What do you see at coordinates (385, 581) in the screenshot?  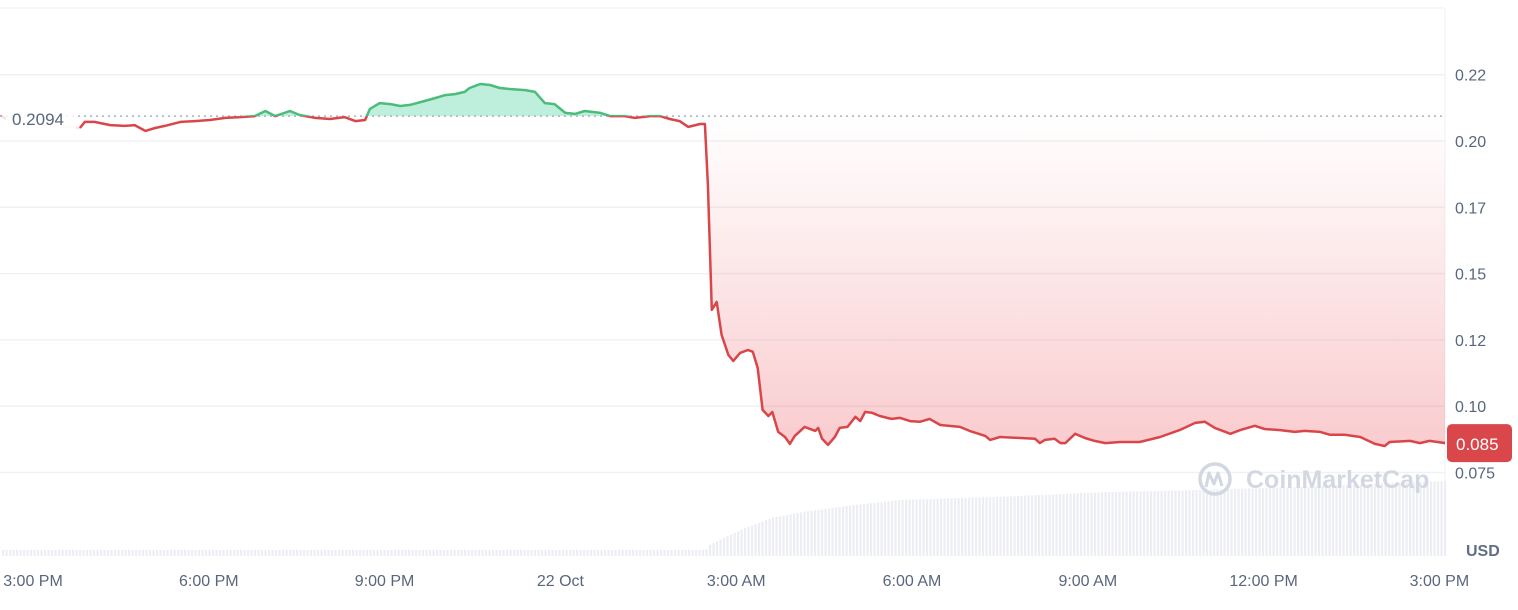 I see `x-tick-label: 9:00 PM` at bounding box center [385, 581].